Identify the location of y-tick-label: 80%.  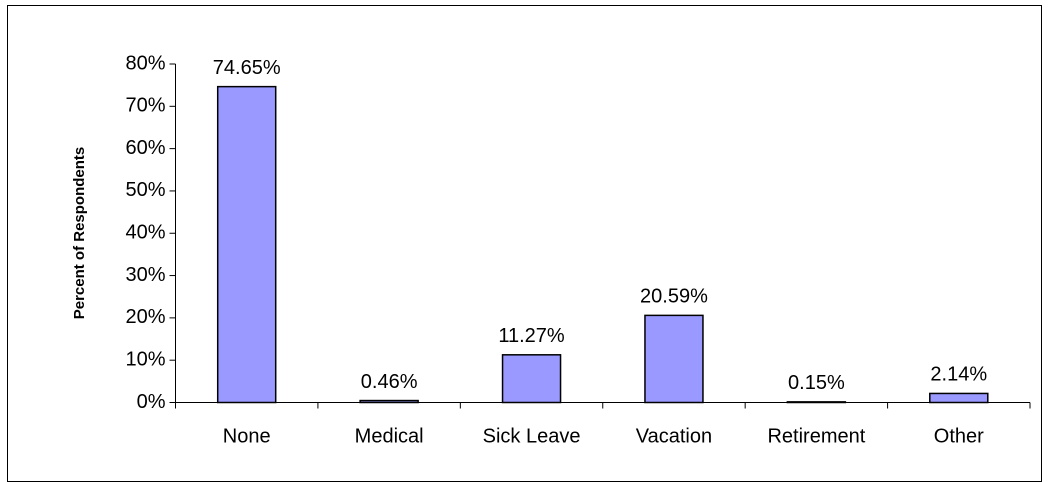
(145, 63).